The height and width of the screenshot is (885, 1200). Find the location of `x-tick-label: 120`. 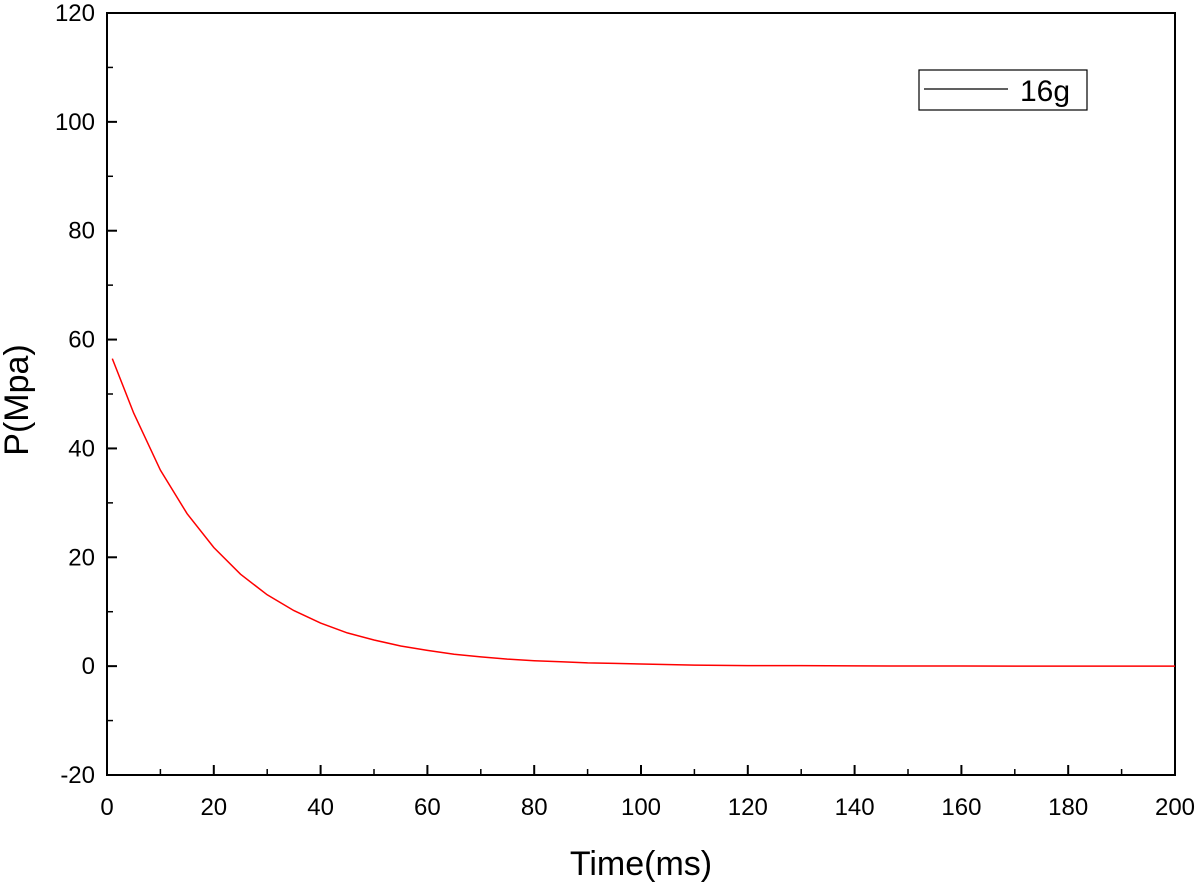

x-tick-label: 120 is located at coordinates (748, 807).